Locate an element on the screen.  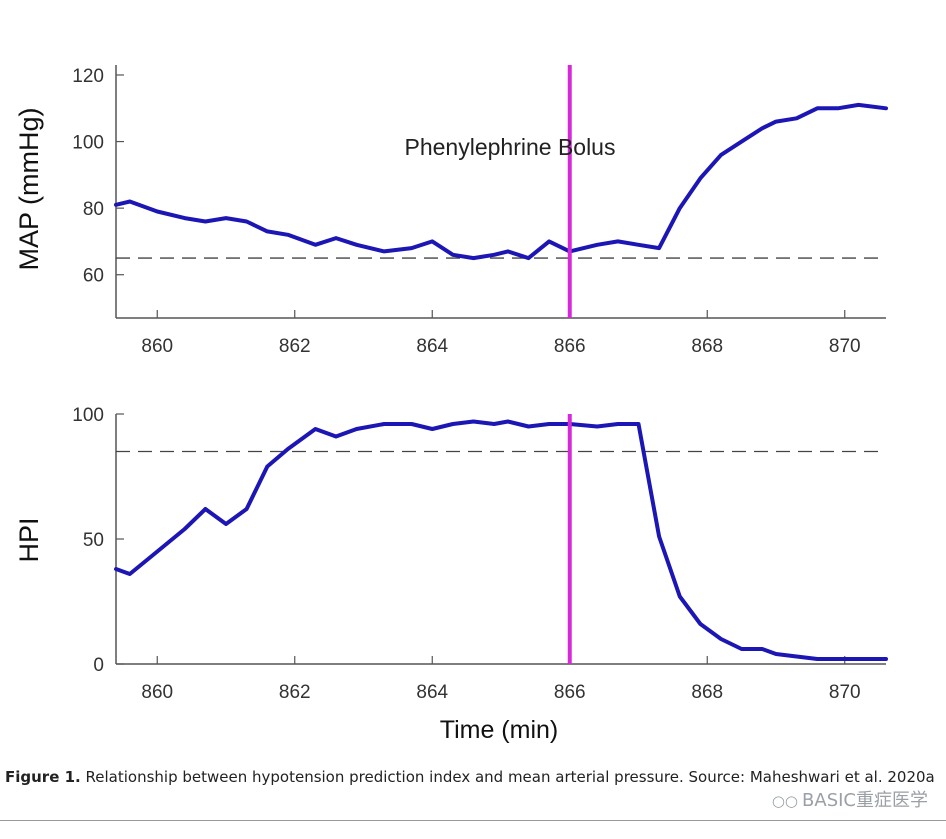
panel2-x-tick-label: 862 is located at coordinates (295, 692).